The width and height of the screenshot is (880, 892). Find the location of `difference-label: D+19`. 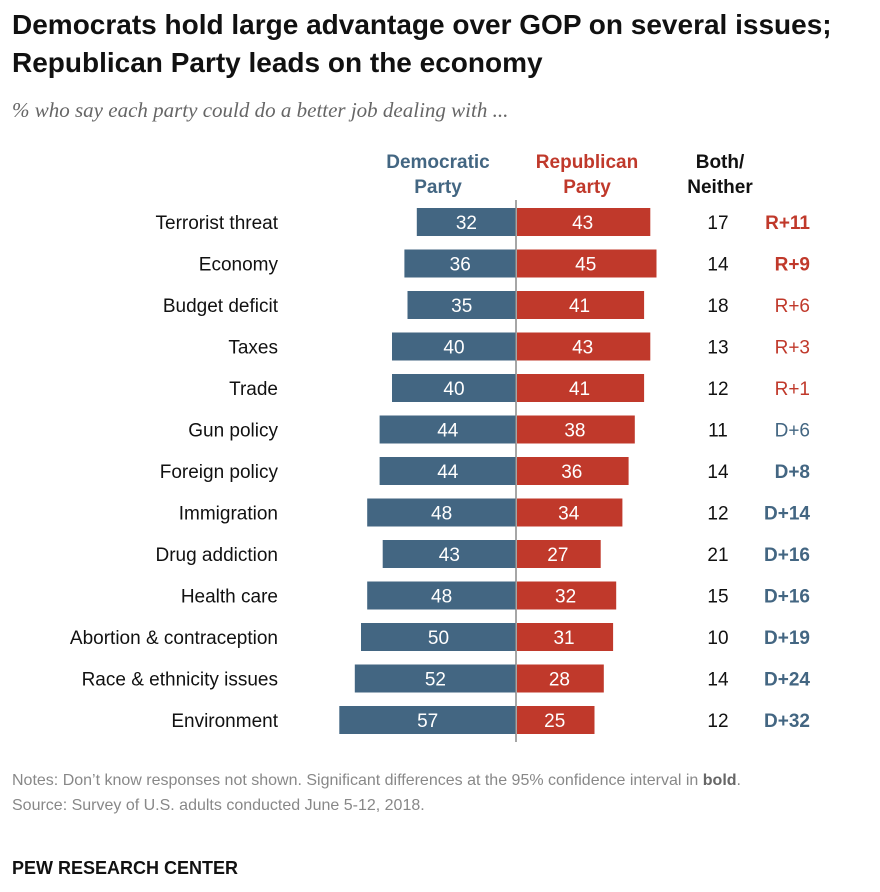

difference-label: D+19 is located at coordinates (787, 638).